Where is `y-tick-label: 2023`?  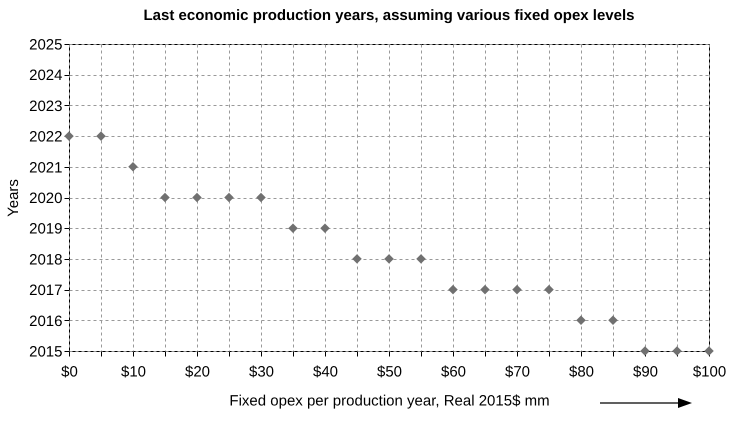
y-tick-label: 2023 is located at coordinates (45, 106).